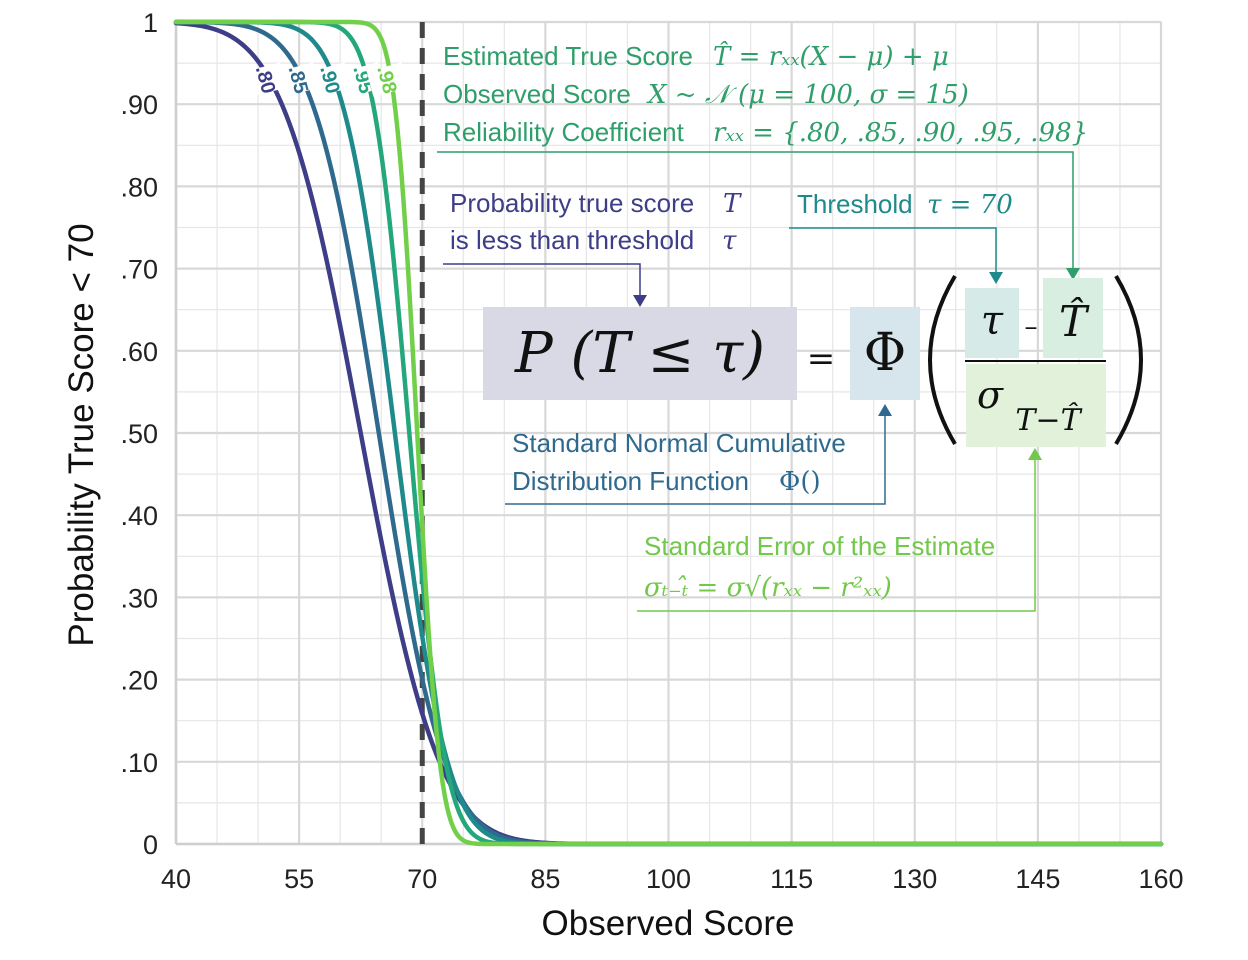 The image size is (1248, 960). Describe the element at coordinates (768, 588) in the screenshot. I see `see-formula: σₜ₋ₜ̂ = σ√(rₓₓ − r²ₓₓ)` at that location.